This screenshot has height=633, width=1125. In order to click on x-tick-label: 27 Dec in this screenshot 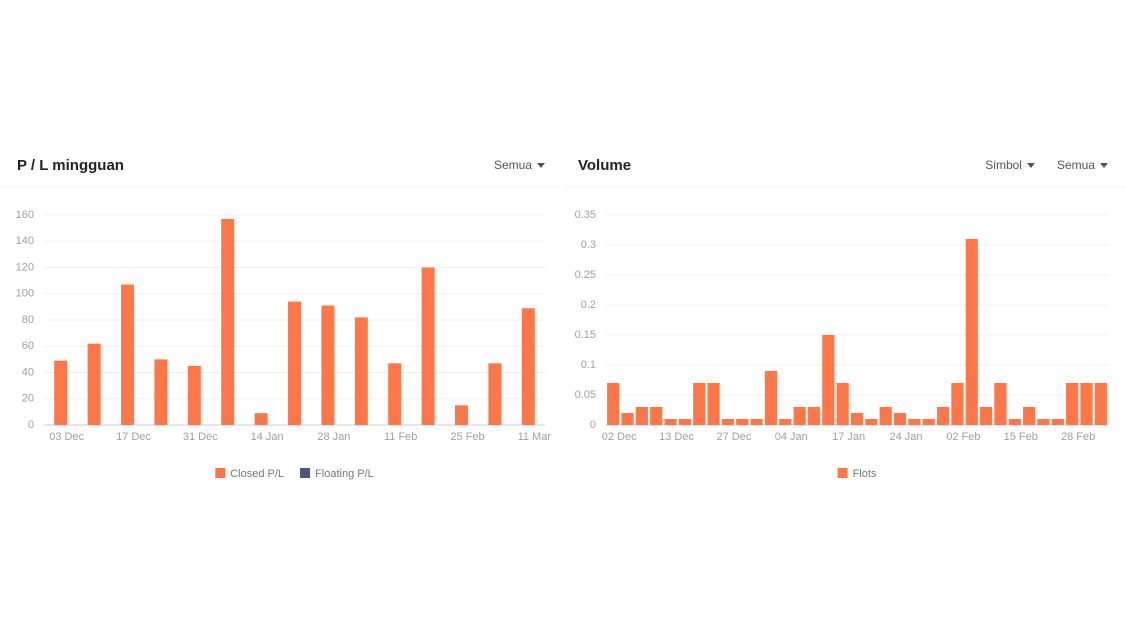, I will do `click(733, 437)`.